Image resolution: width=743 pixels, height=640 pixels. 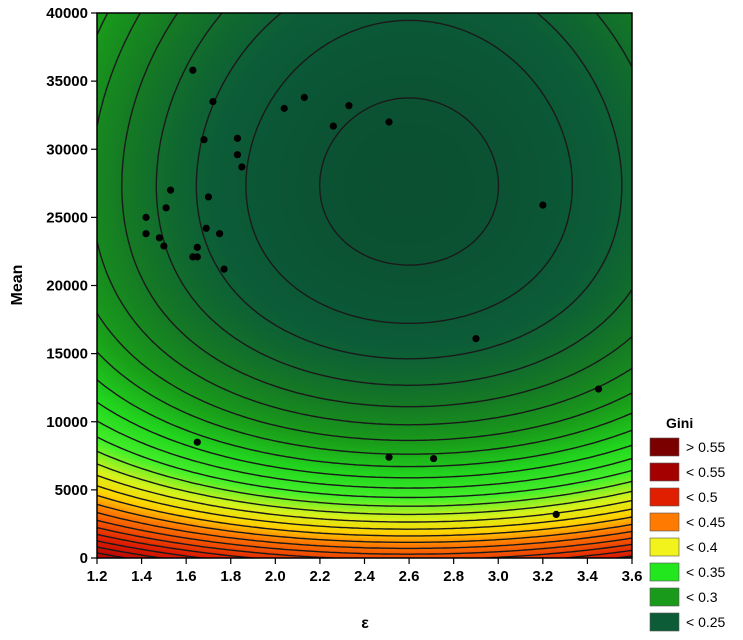 What do you see at coordinates (702, 597) in the screenshot?
I see `legend-label: < 0.3` at bounding box center [702, 597].